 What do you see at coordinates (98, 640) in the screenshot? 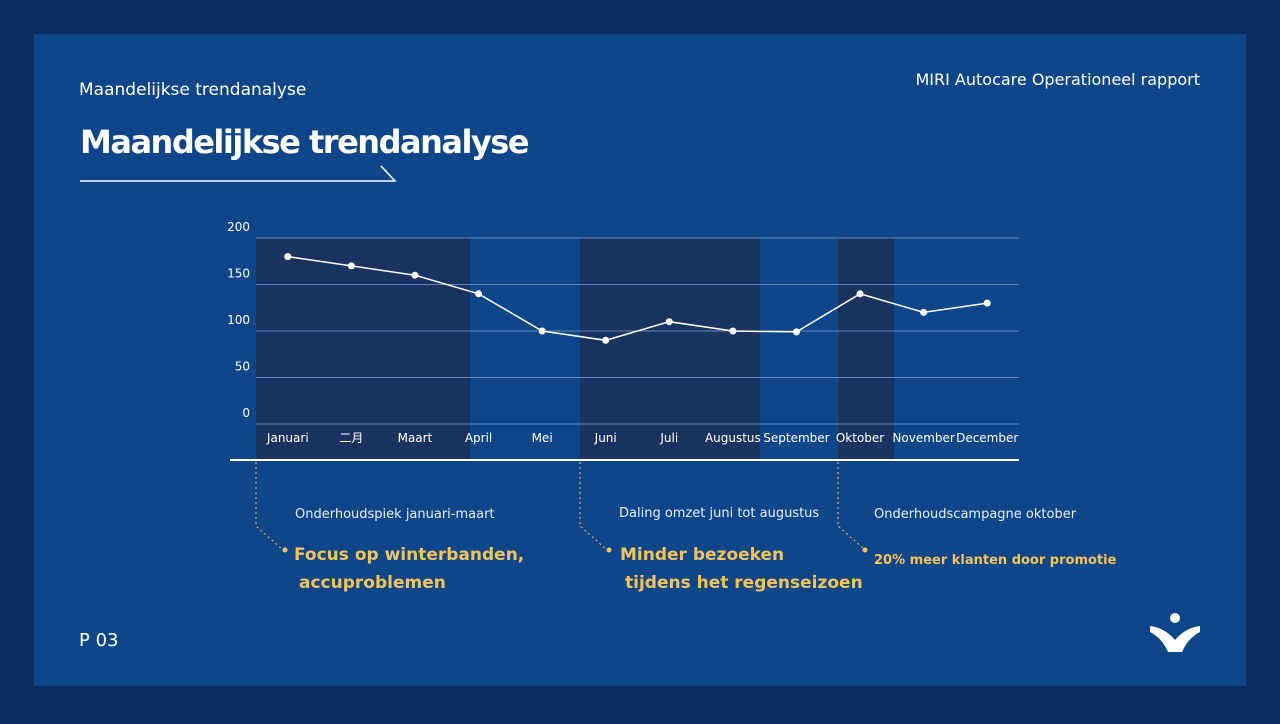
I see `page-number: P 03` at bounding box center [98, 640].